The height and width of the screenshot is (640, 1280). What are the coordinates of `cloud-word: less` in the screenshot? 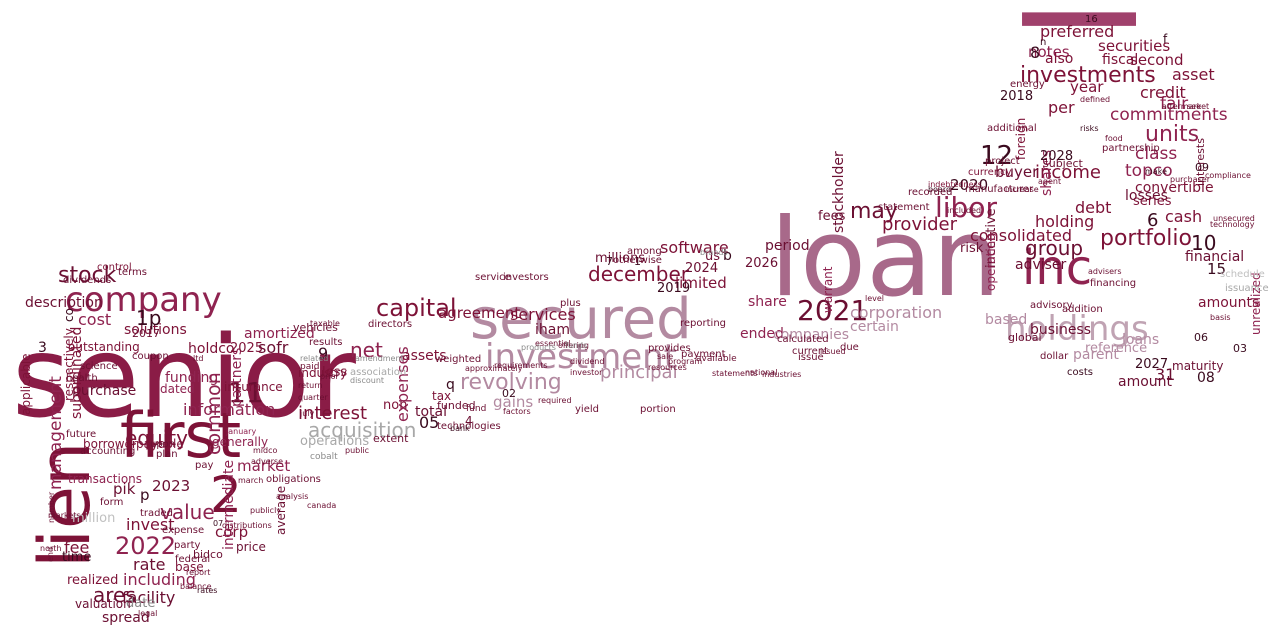 It's located at (335, 372).